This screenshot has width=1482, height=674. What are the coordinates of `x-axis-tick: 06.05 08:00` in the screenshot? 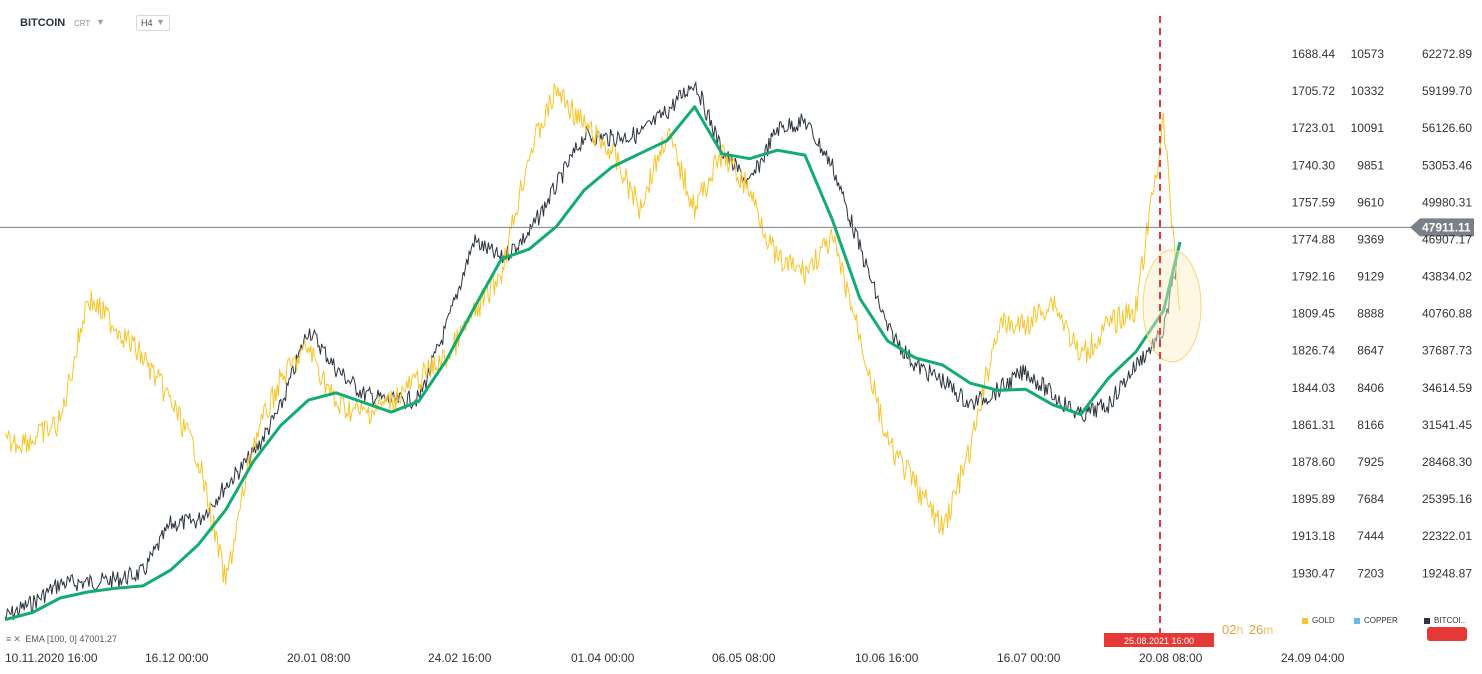 It's located at (744, 658).